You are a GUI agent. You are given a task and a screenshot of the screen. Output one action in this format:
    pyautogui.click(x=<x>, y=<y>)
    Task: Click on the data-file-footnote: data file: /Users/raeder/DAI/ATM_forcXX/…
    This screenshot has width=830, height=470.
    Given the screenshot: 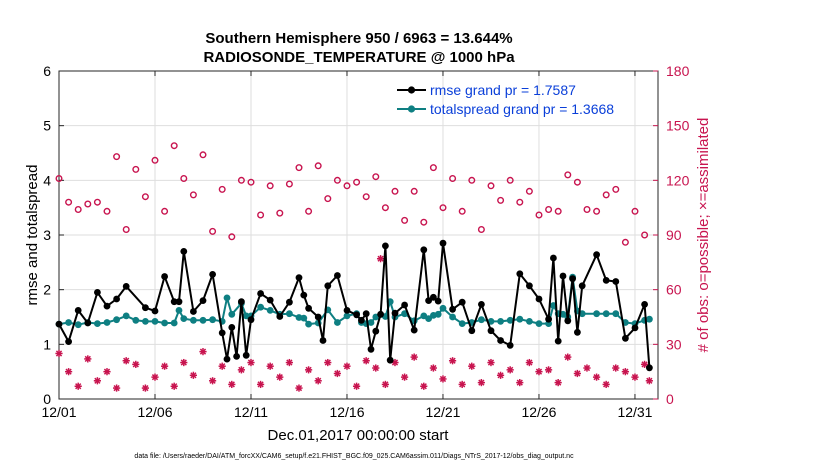 What is the action you would take?
    pyautogui.click(x=354, y=456)
    